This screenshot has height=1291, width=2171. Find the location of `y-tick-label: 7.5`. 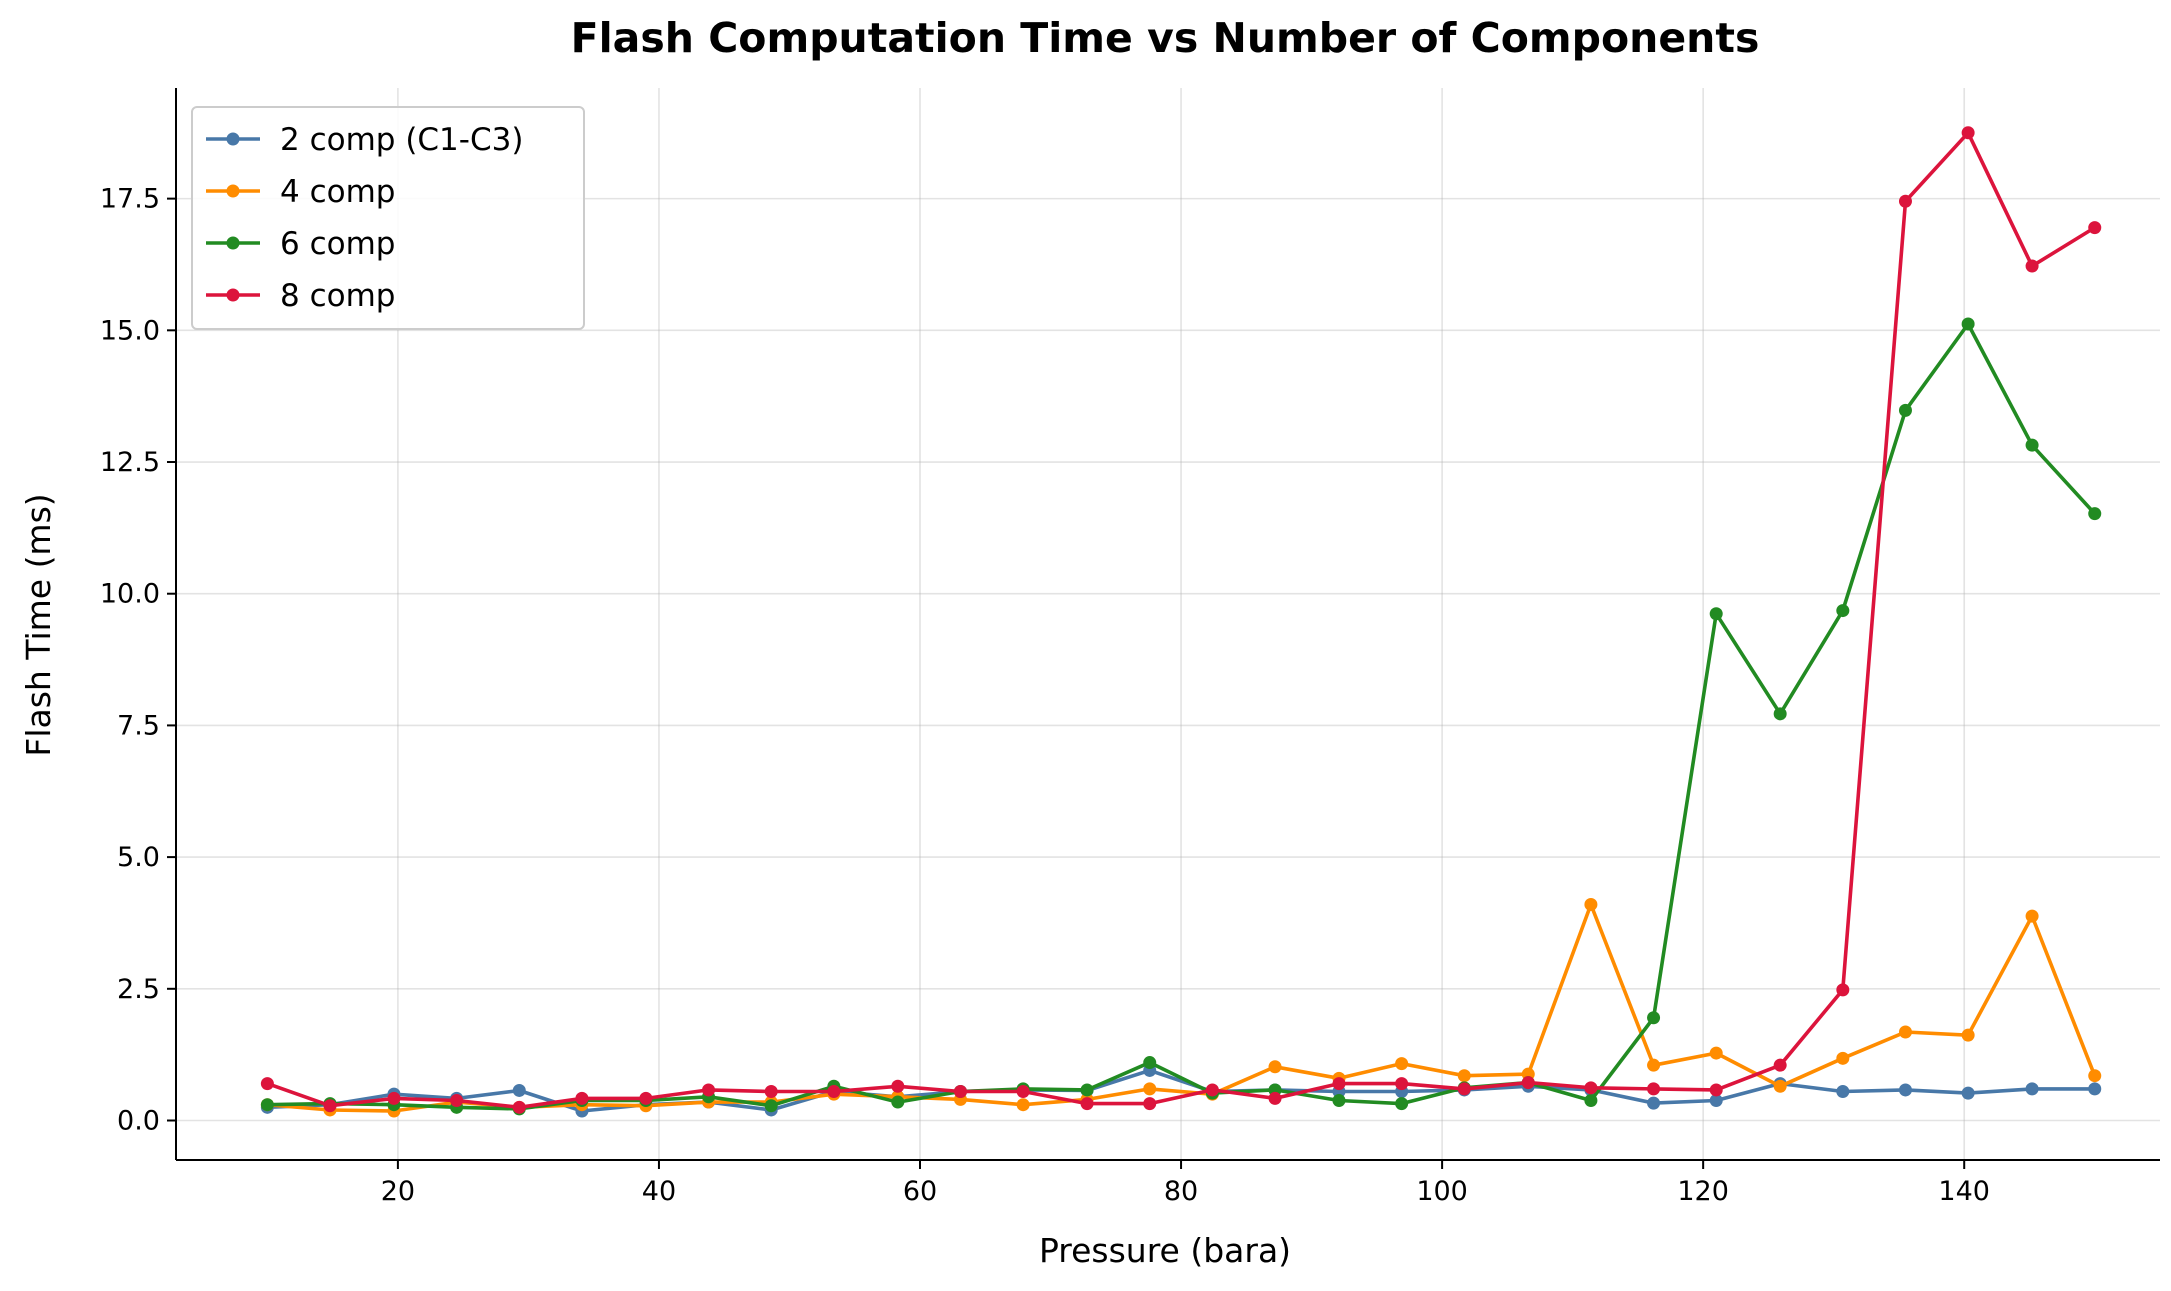

y-tick-label: 7.5 is located at coordinates (138, 725).